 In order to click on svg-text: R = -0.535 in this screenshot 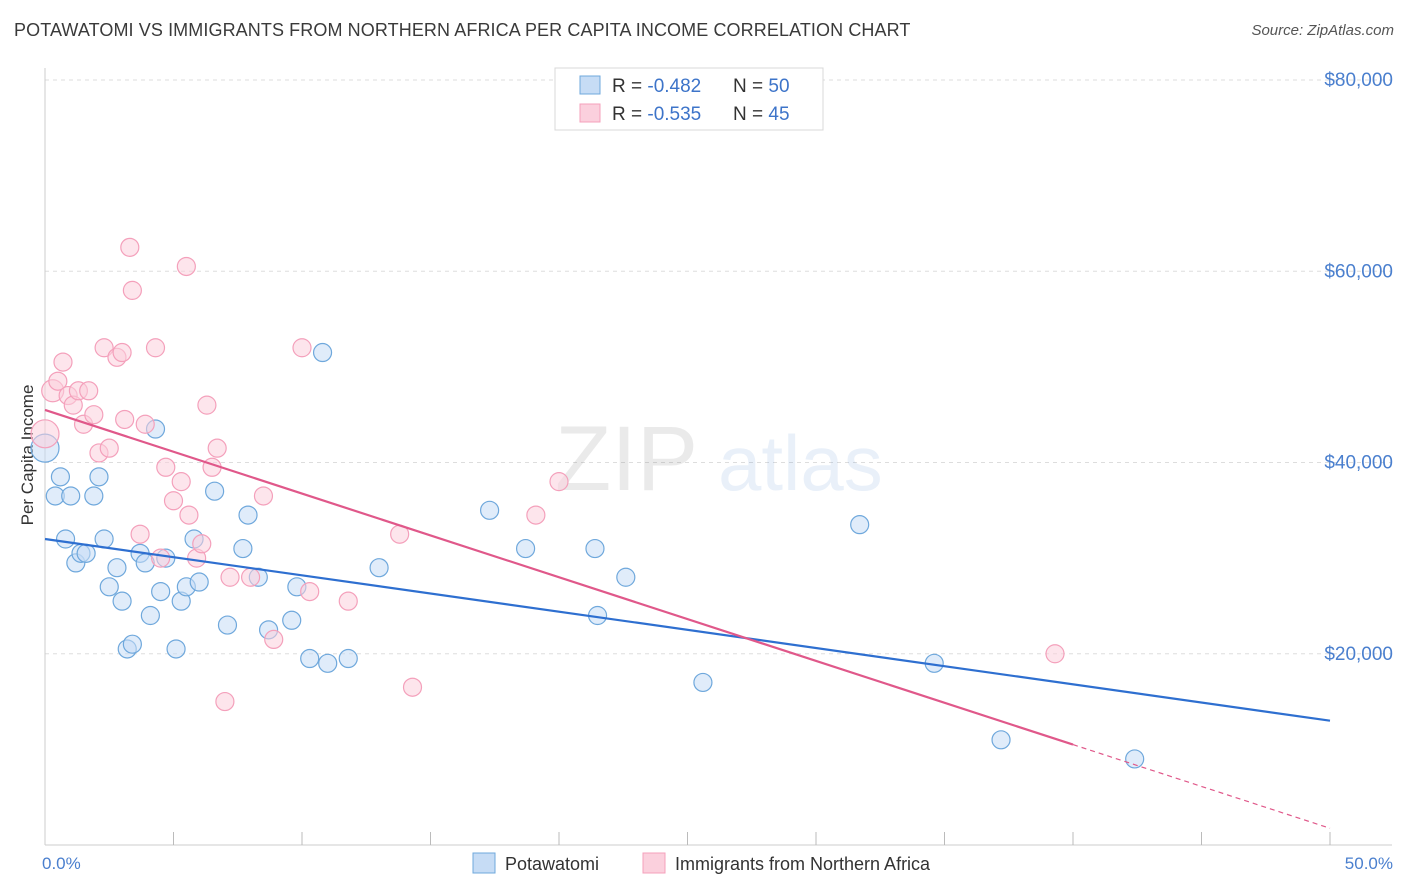, I will do `click(656, 114)`.